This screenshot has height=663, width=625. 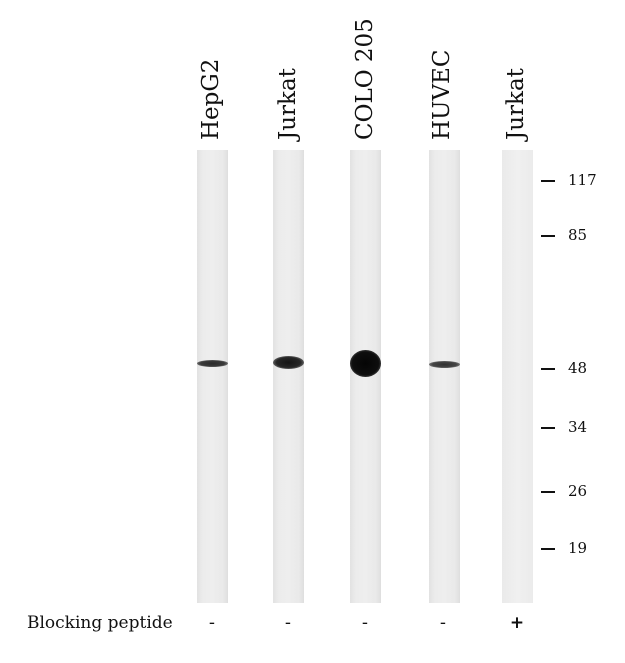 I want to click on blot-lane-colo205, so click(x=365, y=376).